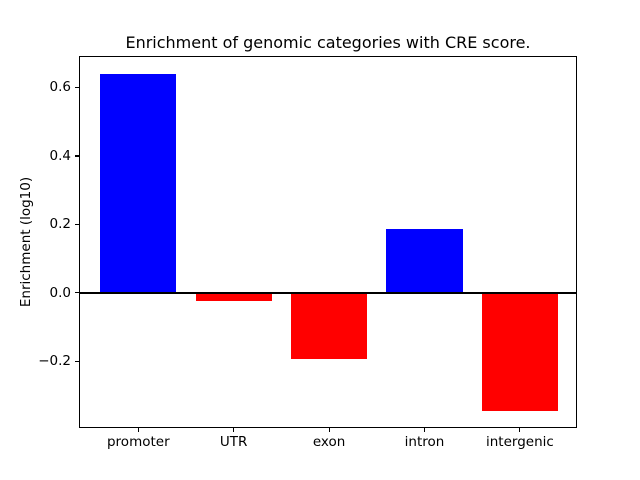 This screenshot has height=480, width=640. What do you see at coordinates (138, 183) in the screenshot?
I see `bar-promoter` at bounding box center [138, 183].